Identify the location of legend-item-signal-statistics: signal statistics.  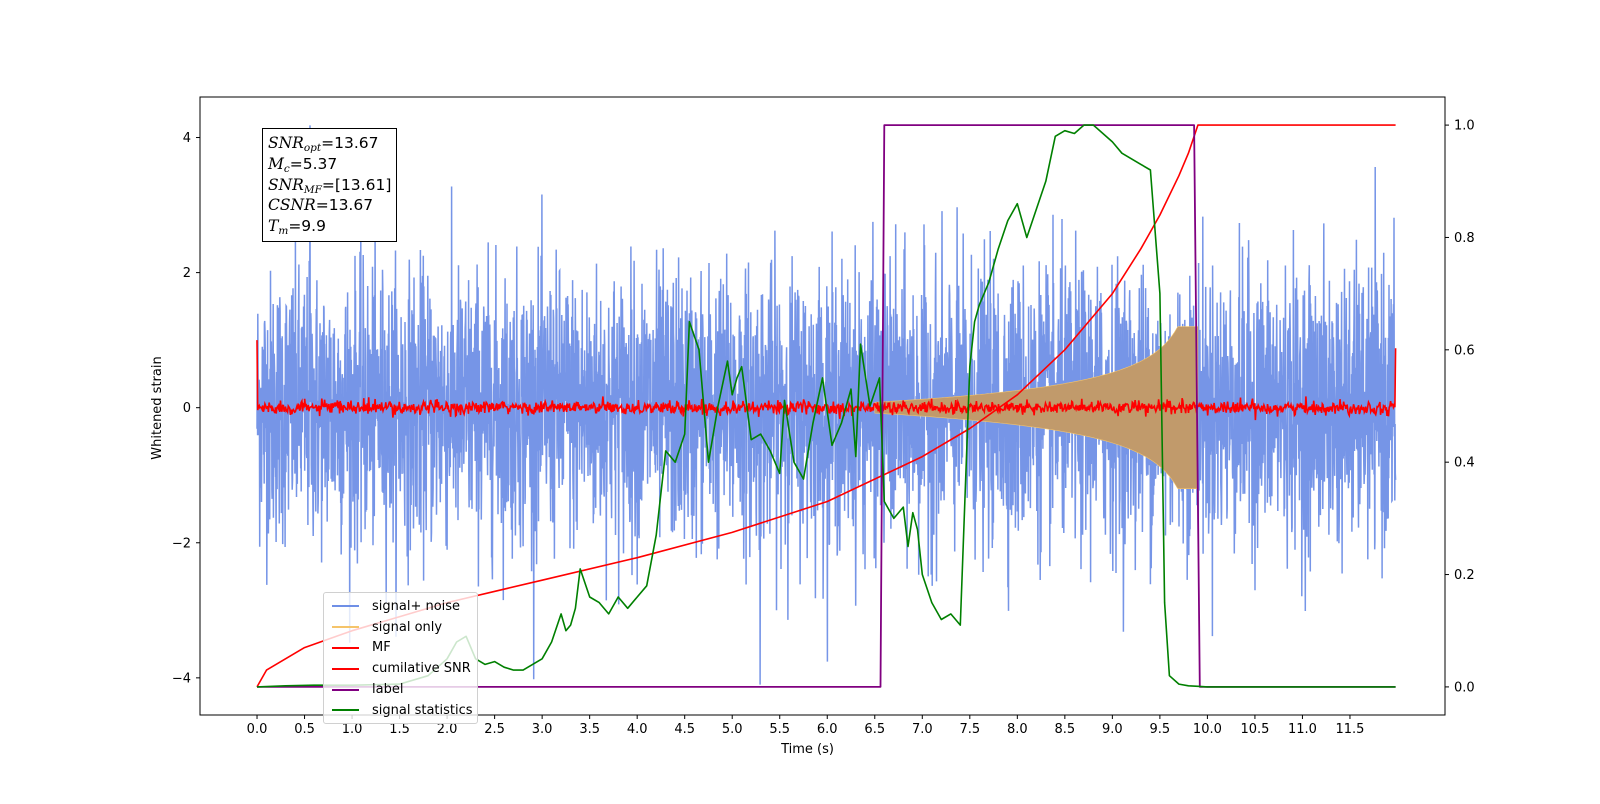
(400, 710).